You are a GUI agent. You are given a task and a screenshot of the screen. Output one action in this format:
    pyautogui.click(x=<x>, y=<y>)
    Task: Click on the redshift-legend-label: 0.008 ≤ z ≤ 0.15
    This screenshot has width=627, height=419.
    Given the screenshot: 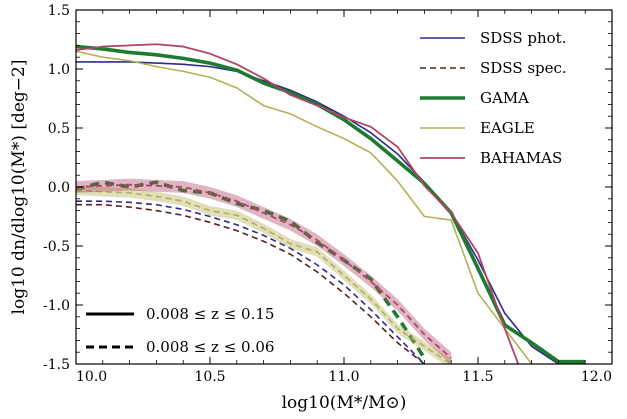 What is the action you would take?
    pyautogui.click(x=210, y=314)
    